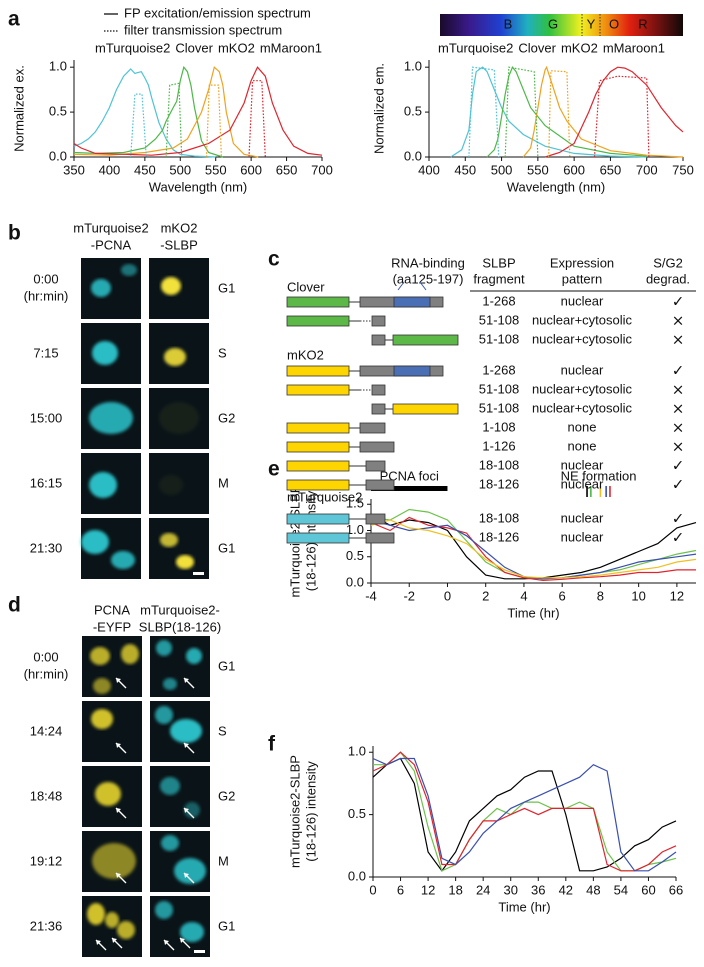 The height and width of the screenshot is (967, 704). Describe the element at coordinates (305, 354) in the screenshot. I see `group-label: mKO2` at that location.